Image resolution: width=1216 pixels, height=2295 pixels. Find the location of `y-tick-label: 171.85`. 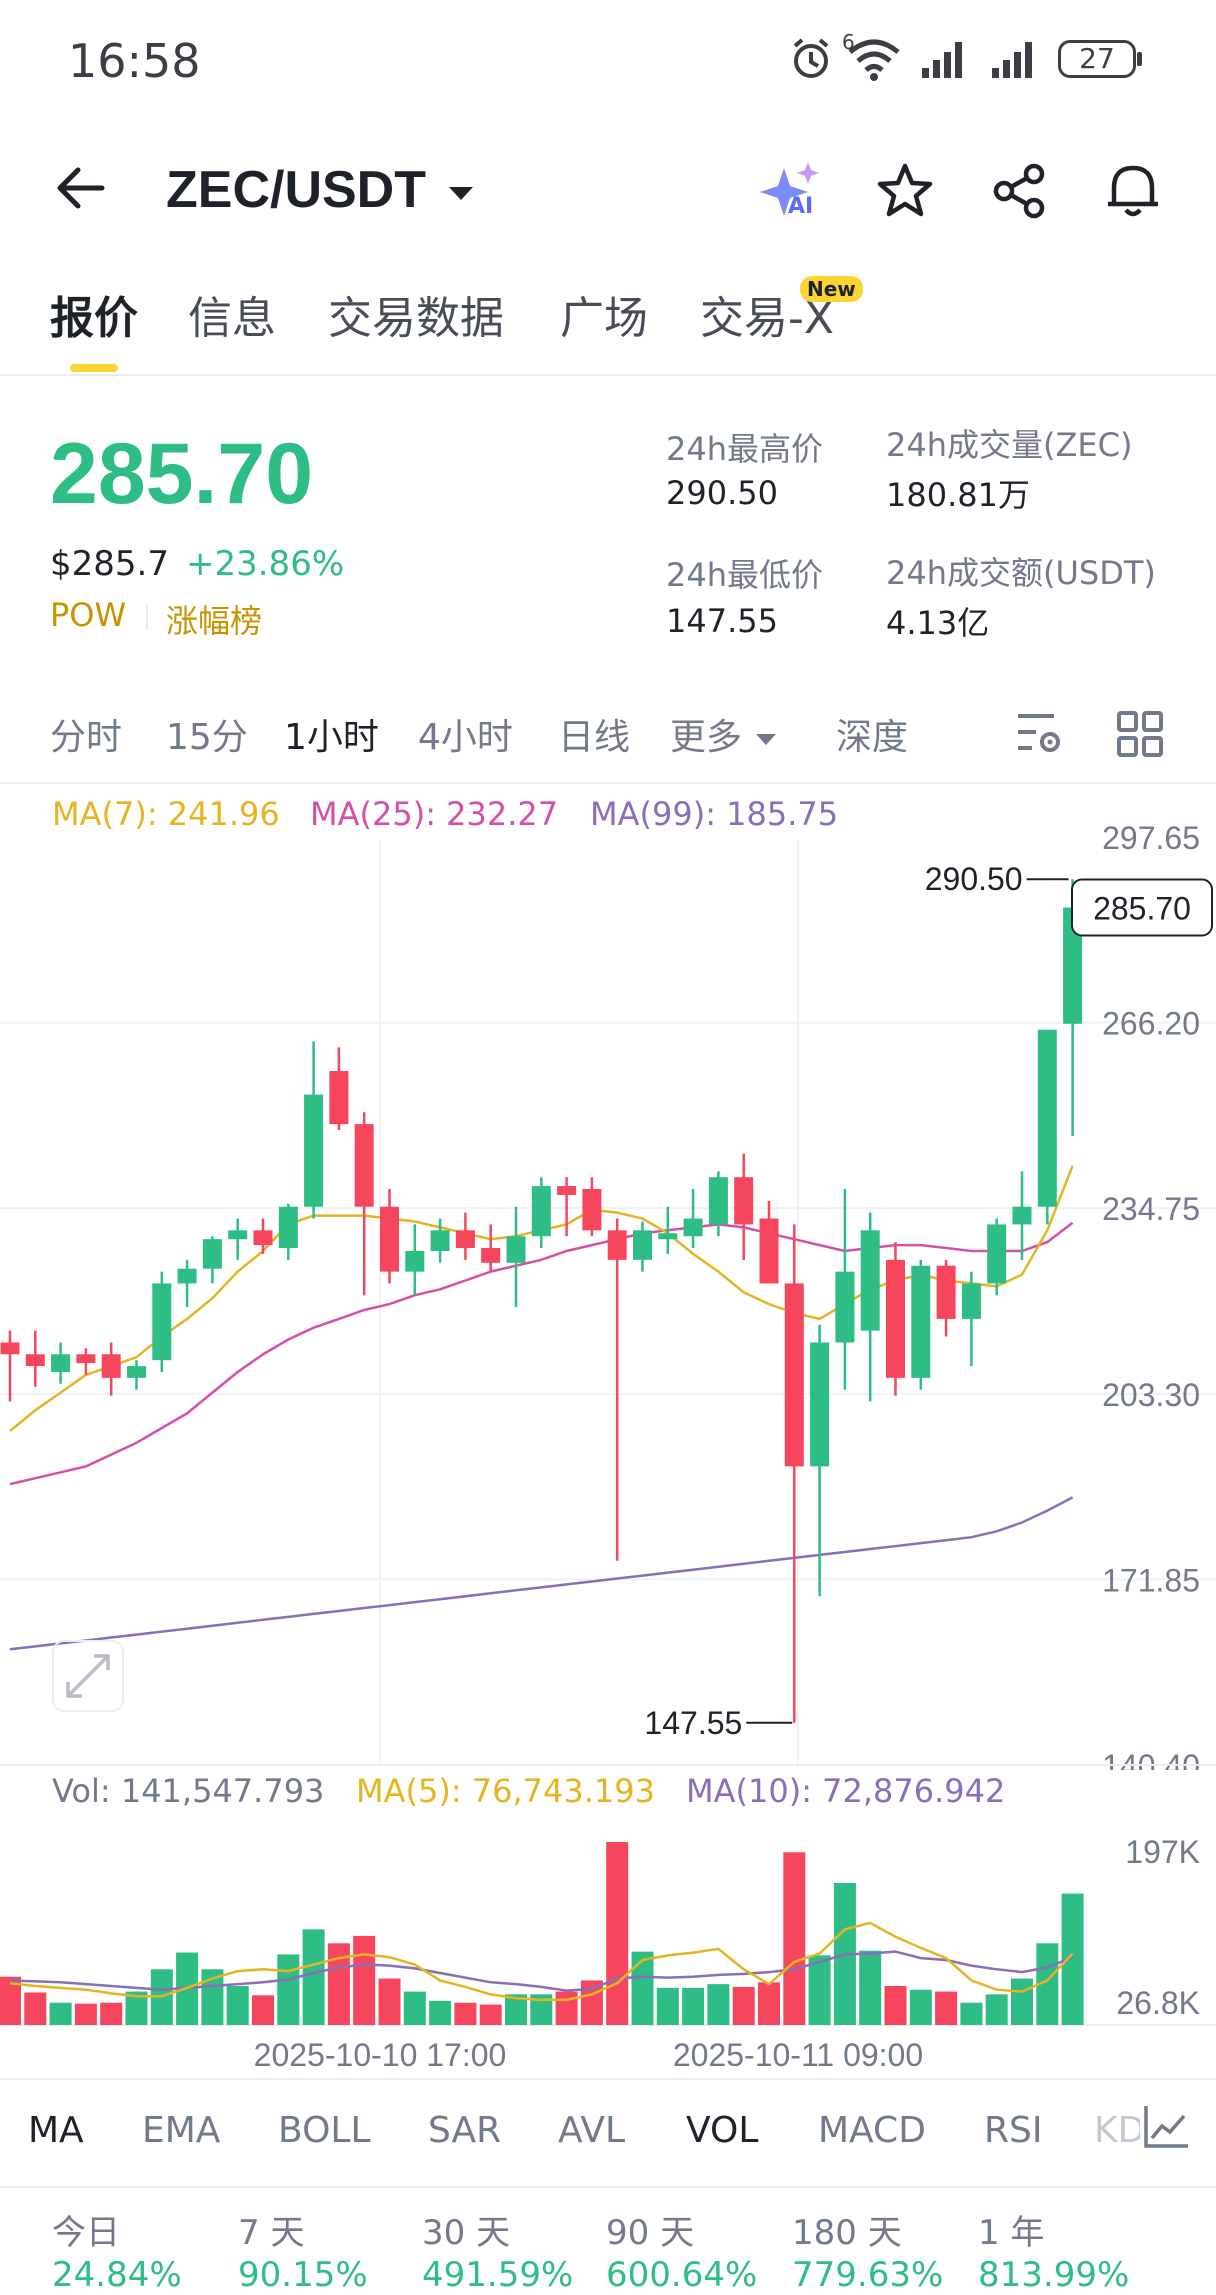

y-tick-label: 171.85 is located at coordinates (1151, 1580).